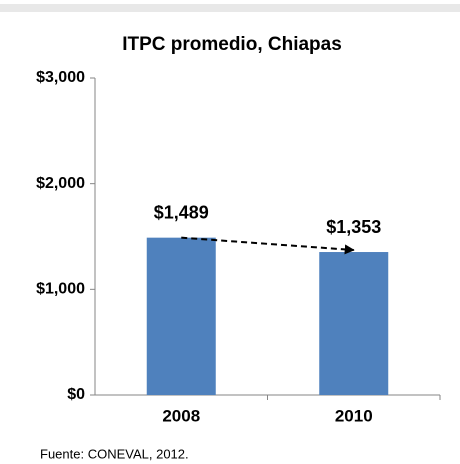  What do you see at coordinates (181, 212) in the screenshot?
I see `value-label: $1,489` at bounding box center [181, 212].